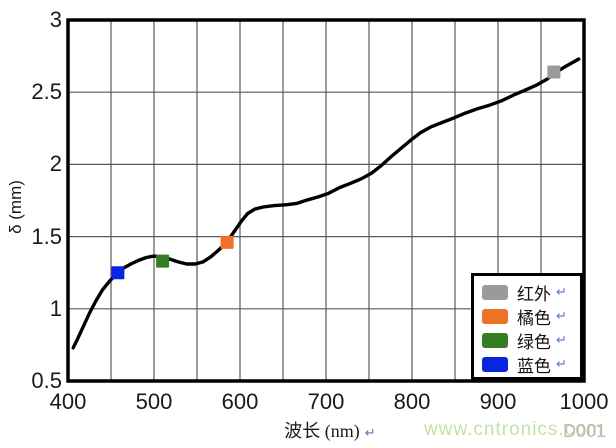 The image size is (616, 448). I want to click on x-tick-label: 700, so click(326, 401).